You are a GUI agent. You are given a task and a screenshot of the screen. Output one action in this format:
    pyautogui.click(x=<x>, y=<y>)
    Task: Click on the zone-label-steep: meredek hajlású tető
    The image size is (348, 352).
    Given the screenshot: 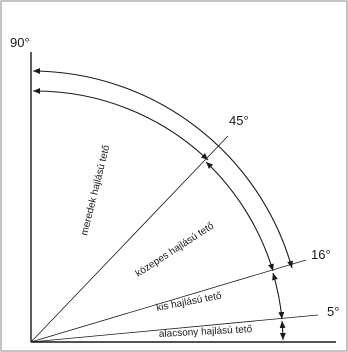 What is the action you would take?
    pyautogui.click(x=95, y=190)
    